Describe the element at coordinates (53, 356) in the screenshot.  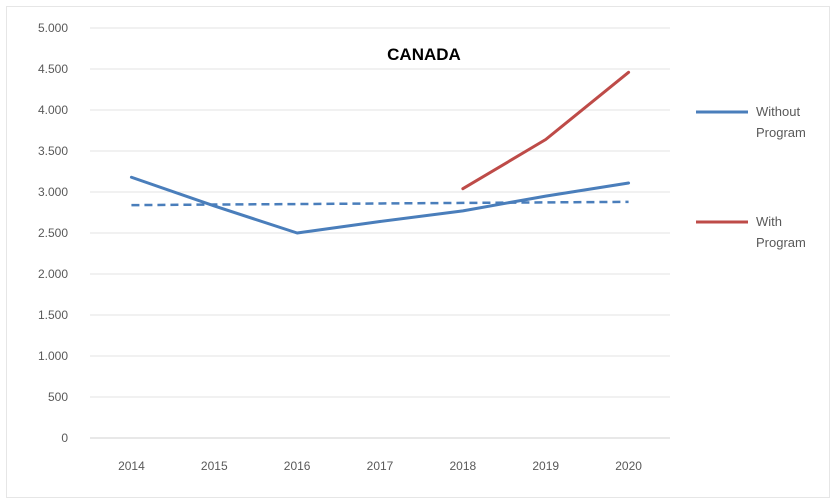
I see `y-tick-label: 1.000` at that location.